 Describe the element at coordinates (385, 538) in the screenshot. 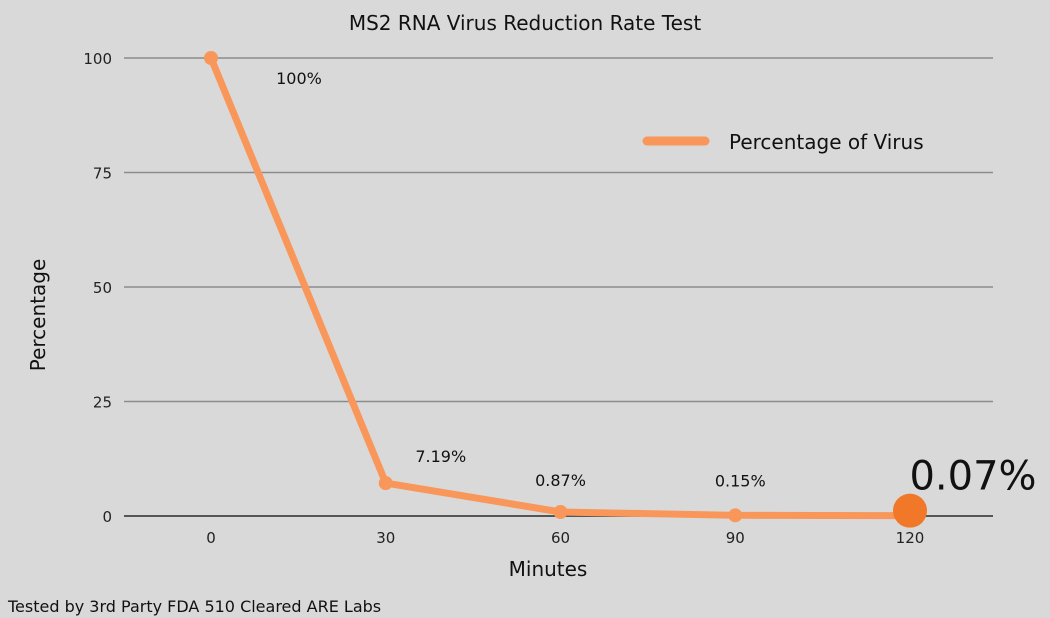

I see `x-tick-label: 30` at that location.